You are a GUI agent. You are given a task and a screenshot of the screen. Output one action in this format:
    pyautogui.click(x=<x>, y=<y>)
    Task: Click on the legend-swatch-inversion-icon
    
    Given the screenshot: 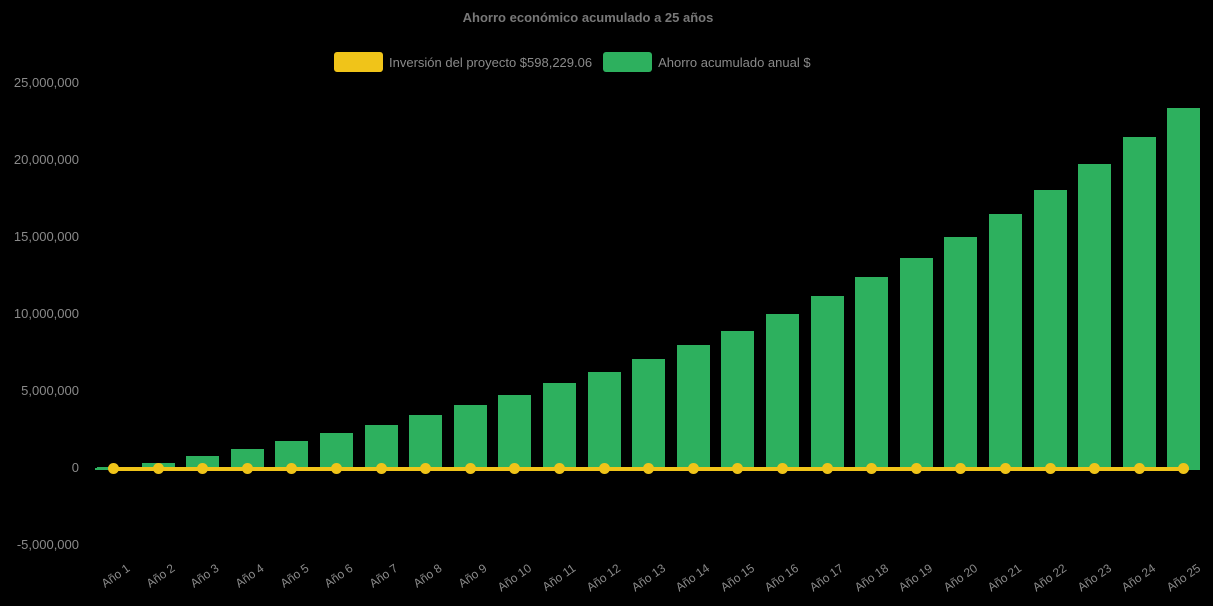 What is the action you would take?
    pyautogui.click(x=358, y=62)
    